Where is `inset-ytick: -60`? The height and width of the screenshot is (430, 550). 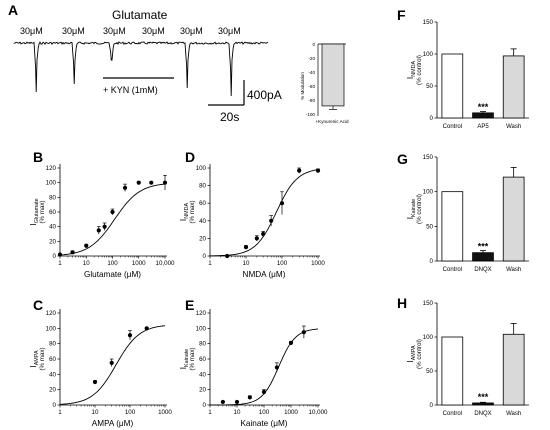
inset-ytick: -60 is located at coordinates (311, 86).